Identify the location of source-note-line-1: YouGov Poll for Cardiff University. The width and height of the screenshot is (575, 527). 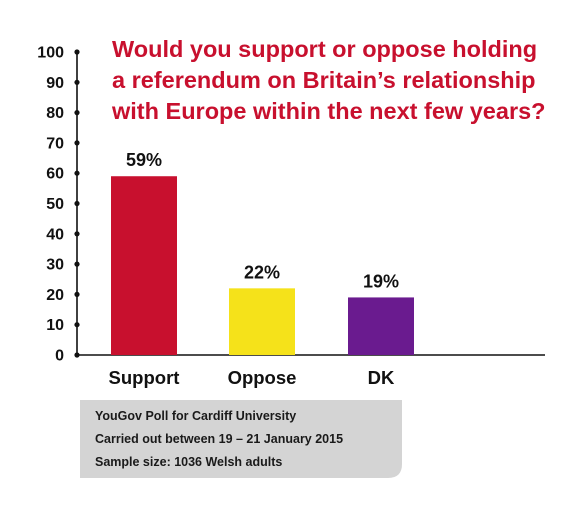
(195, 416).